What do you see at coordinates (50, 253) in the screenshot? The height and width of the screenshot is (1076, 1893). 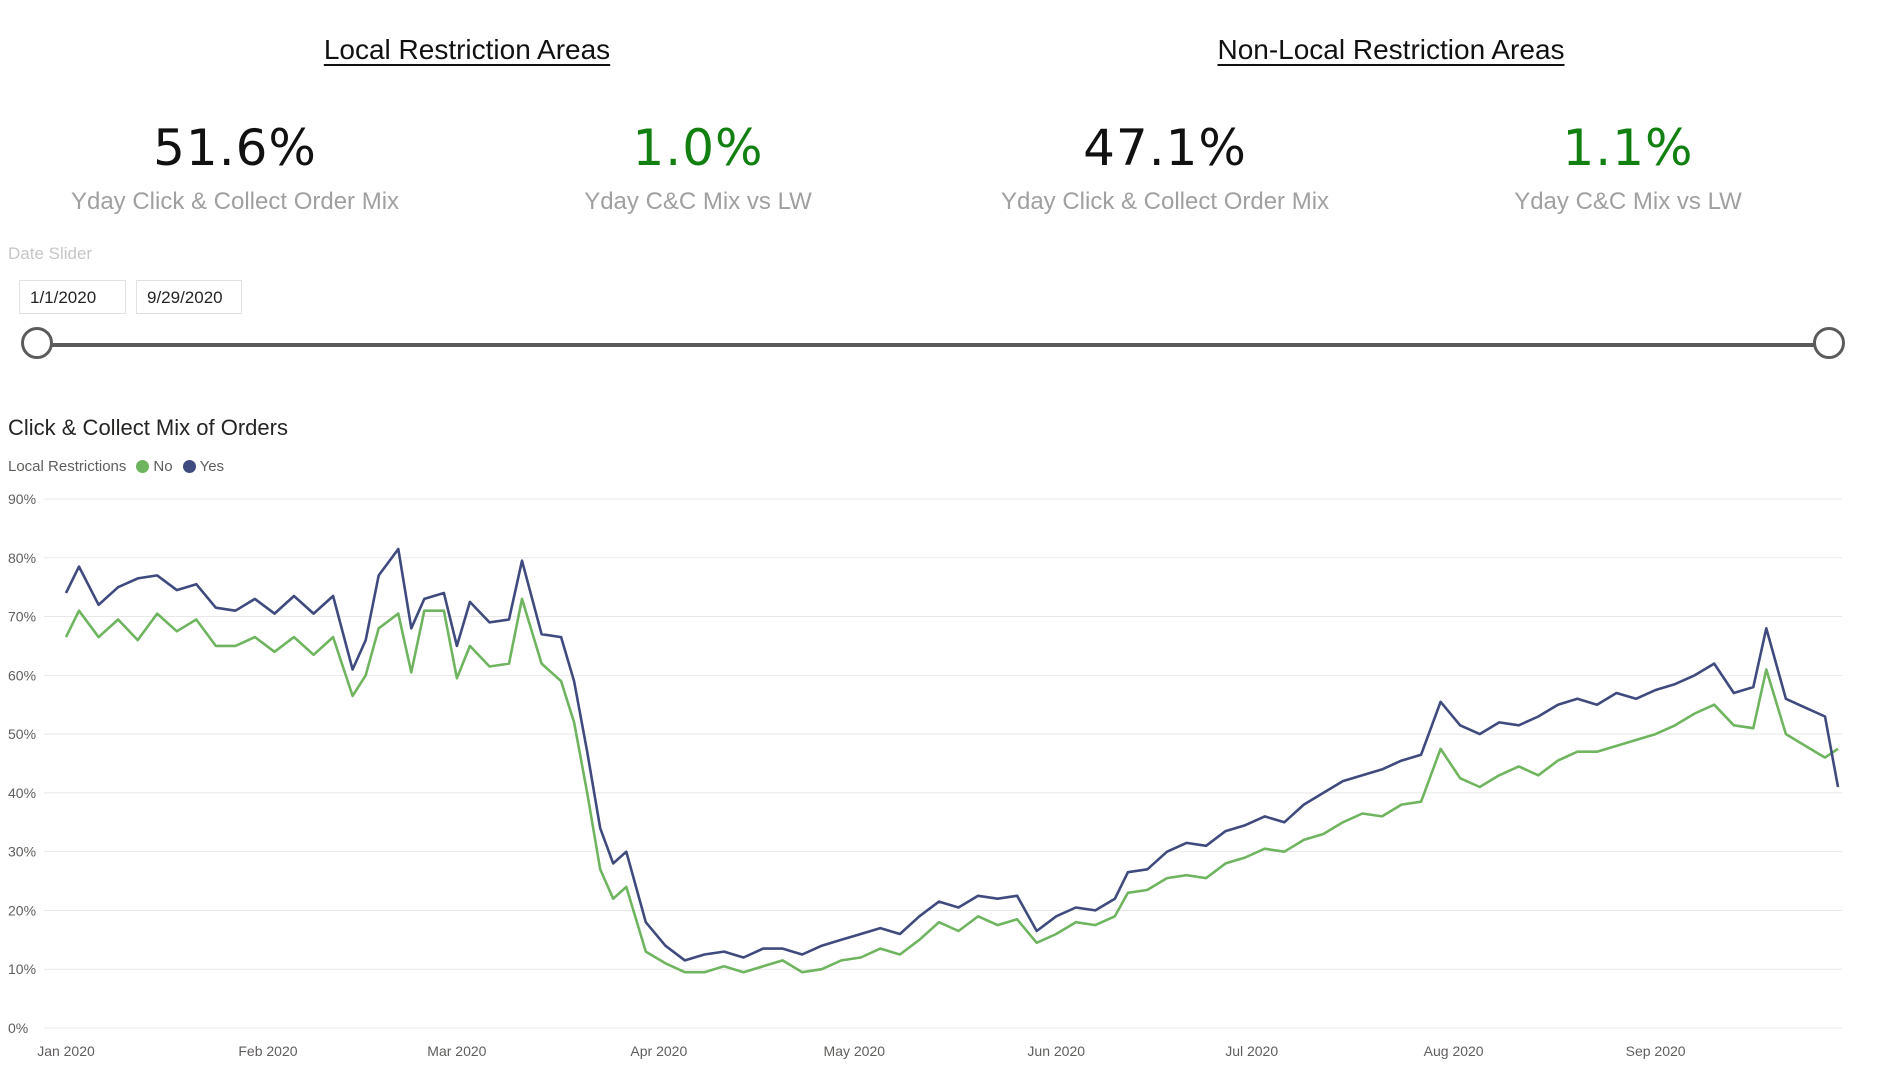 I see `date-slider-title: Date Slider` at bounding box center [50, 253].